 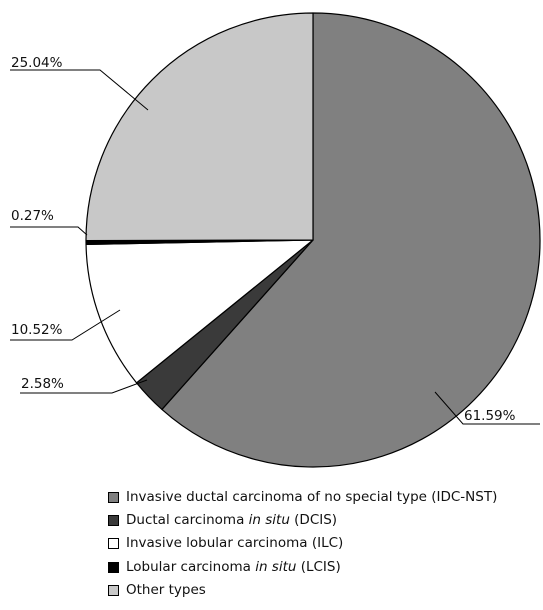 I want to click on legend-item-lcis: Lobular carcinoma in situ (LCIS), so click(x=323, y=567).